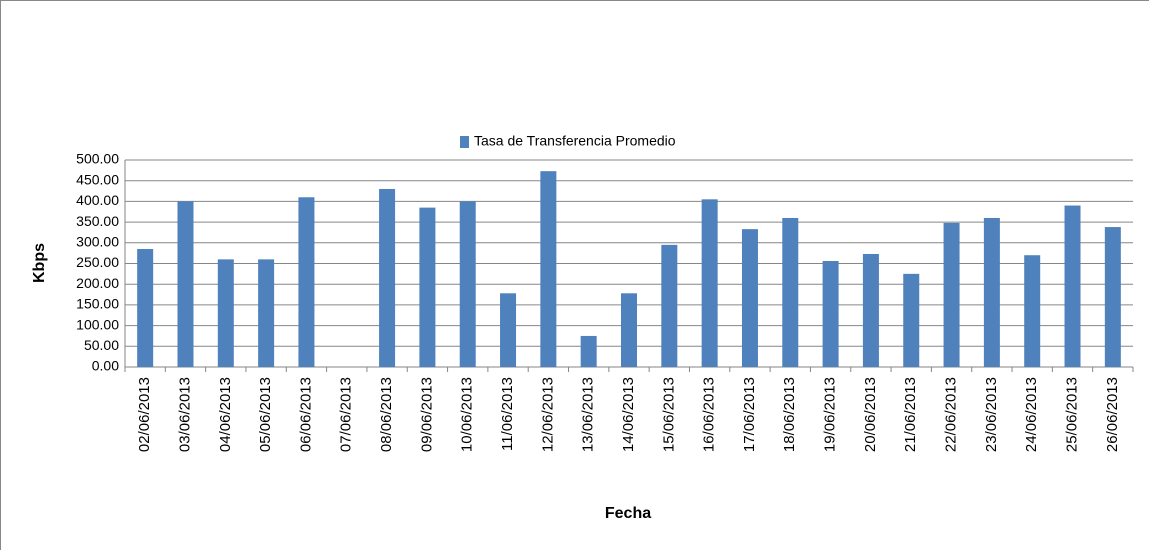  I want to click on x-axis-label: Fecha, so click(628, 513).